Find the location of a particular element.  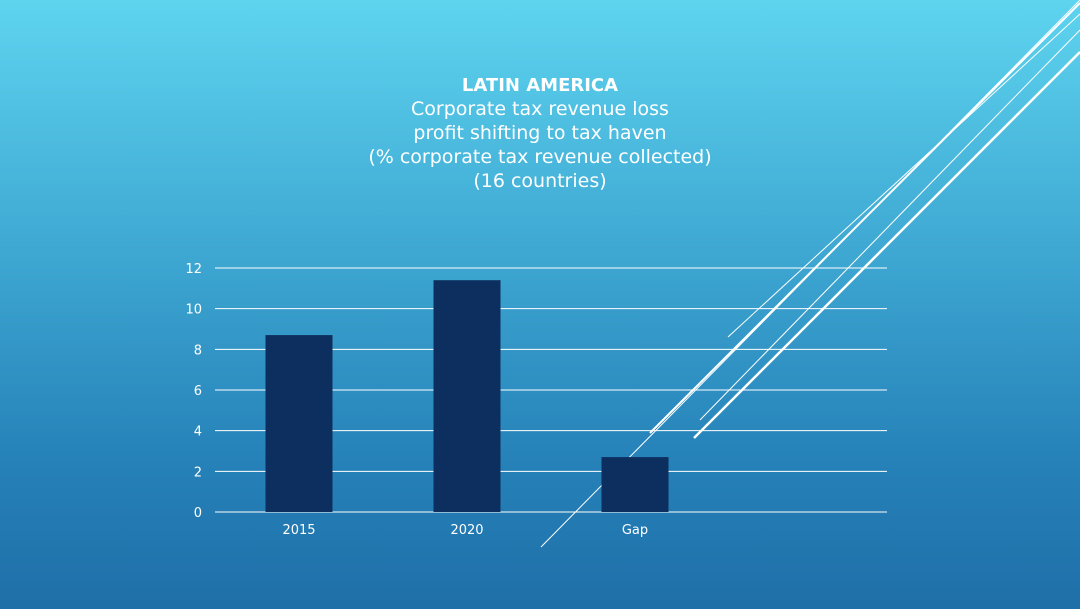

bars is located at coordinates (467, 396).